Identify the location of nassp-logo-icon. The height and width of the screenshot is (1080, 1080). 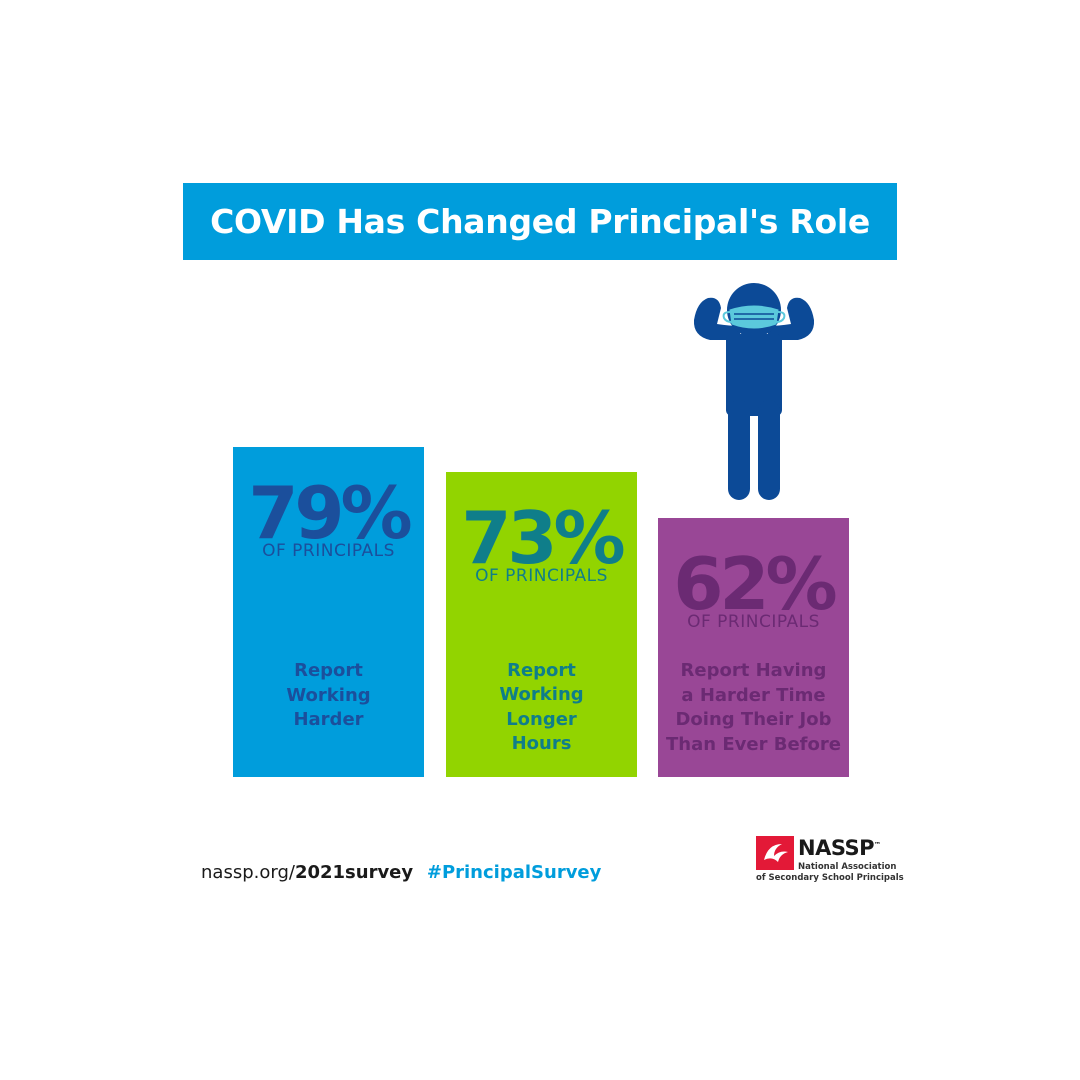
(775, 853).